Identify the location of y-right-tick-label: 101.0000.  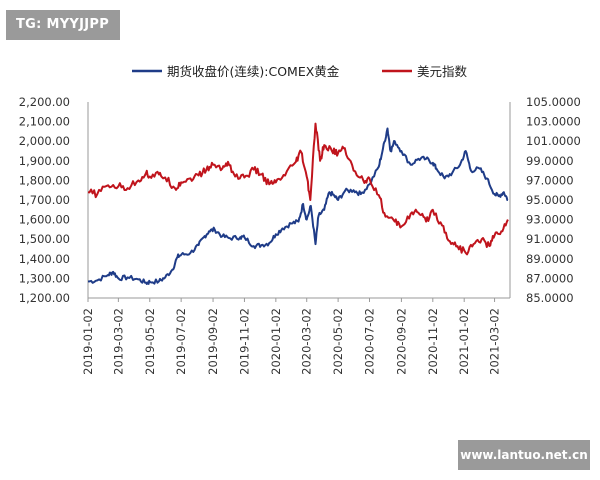
(553, 141).